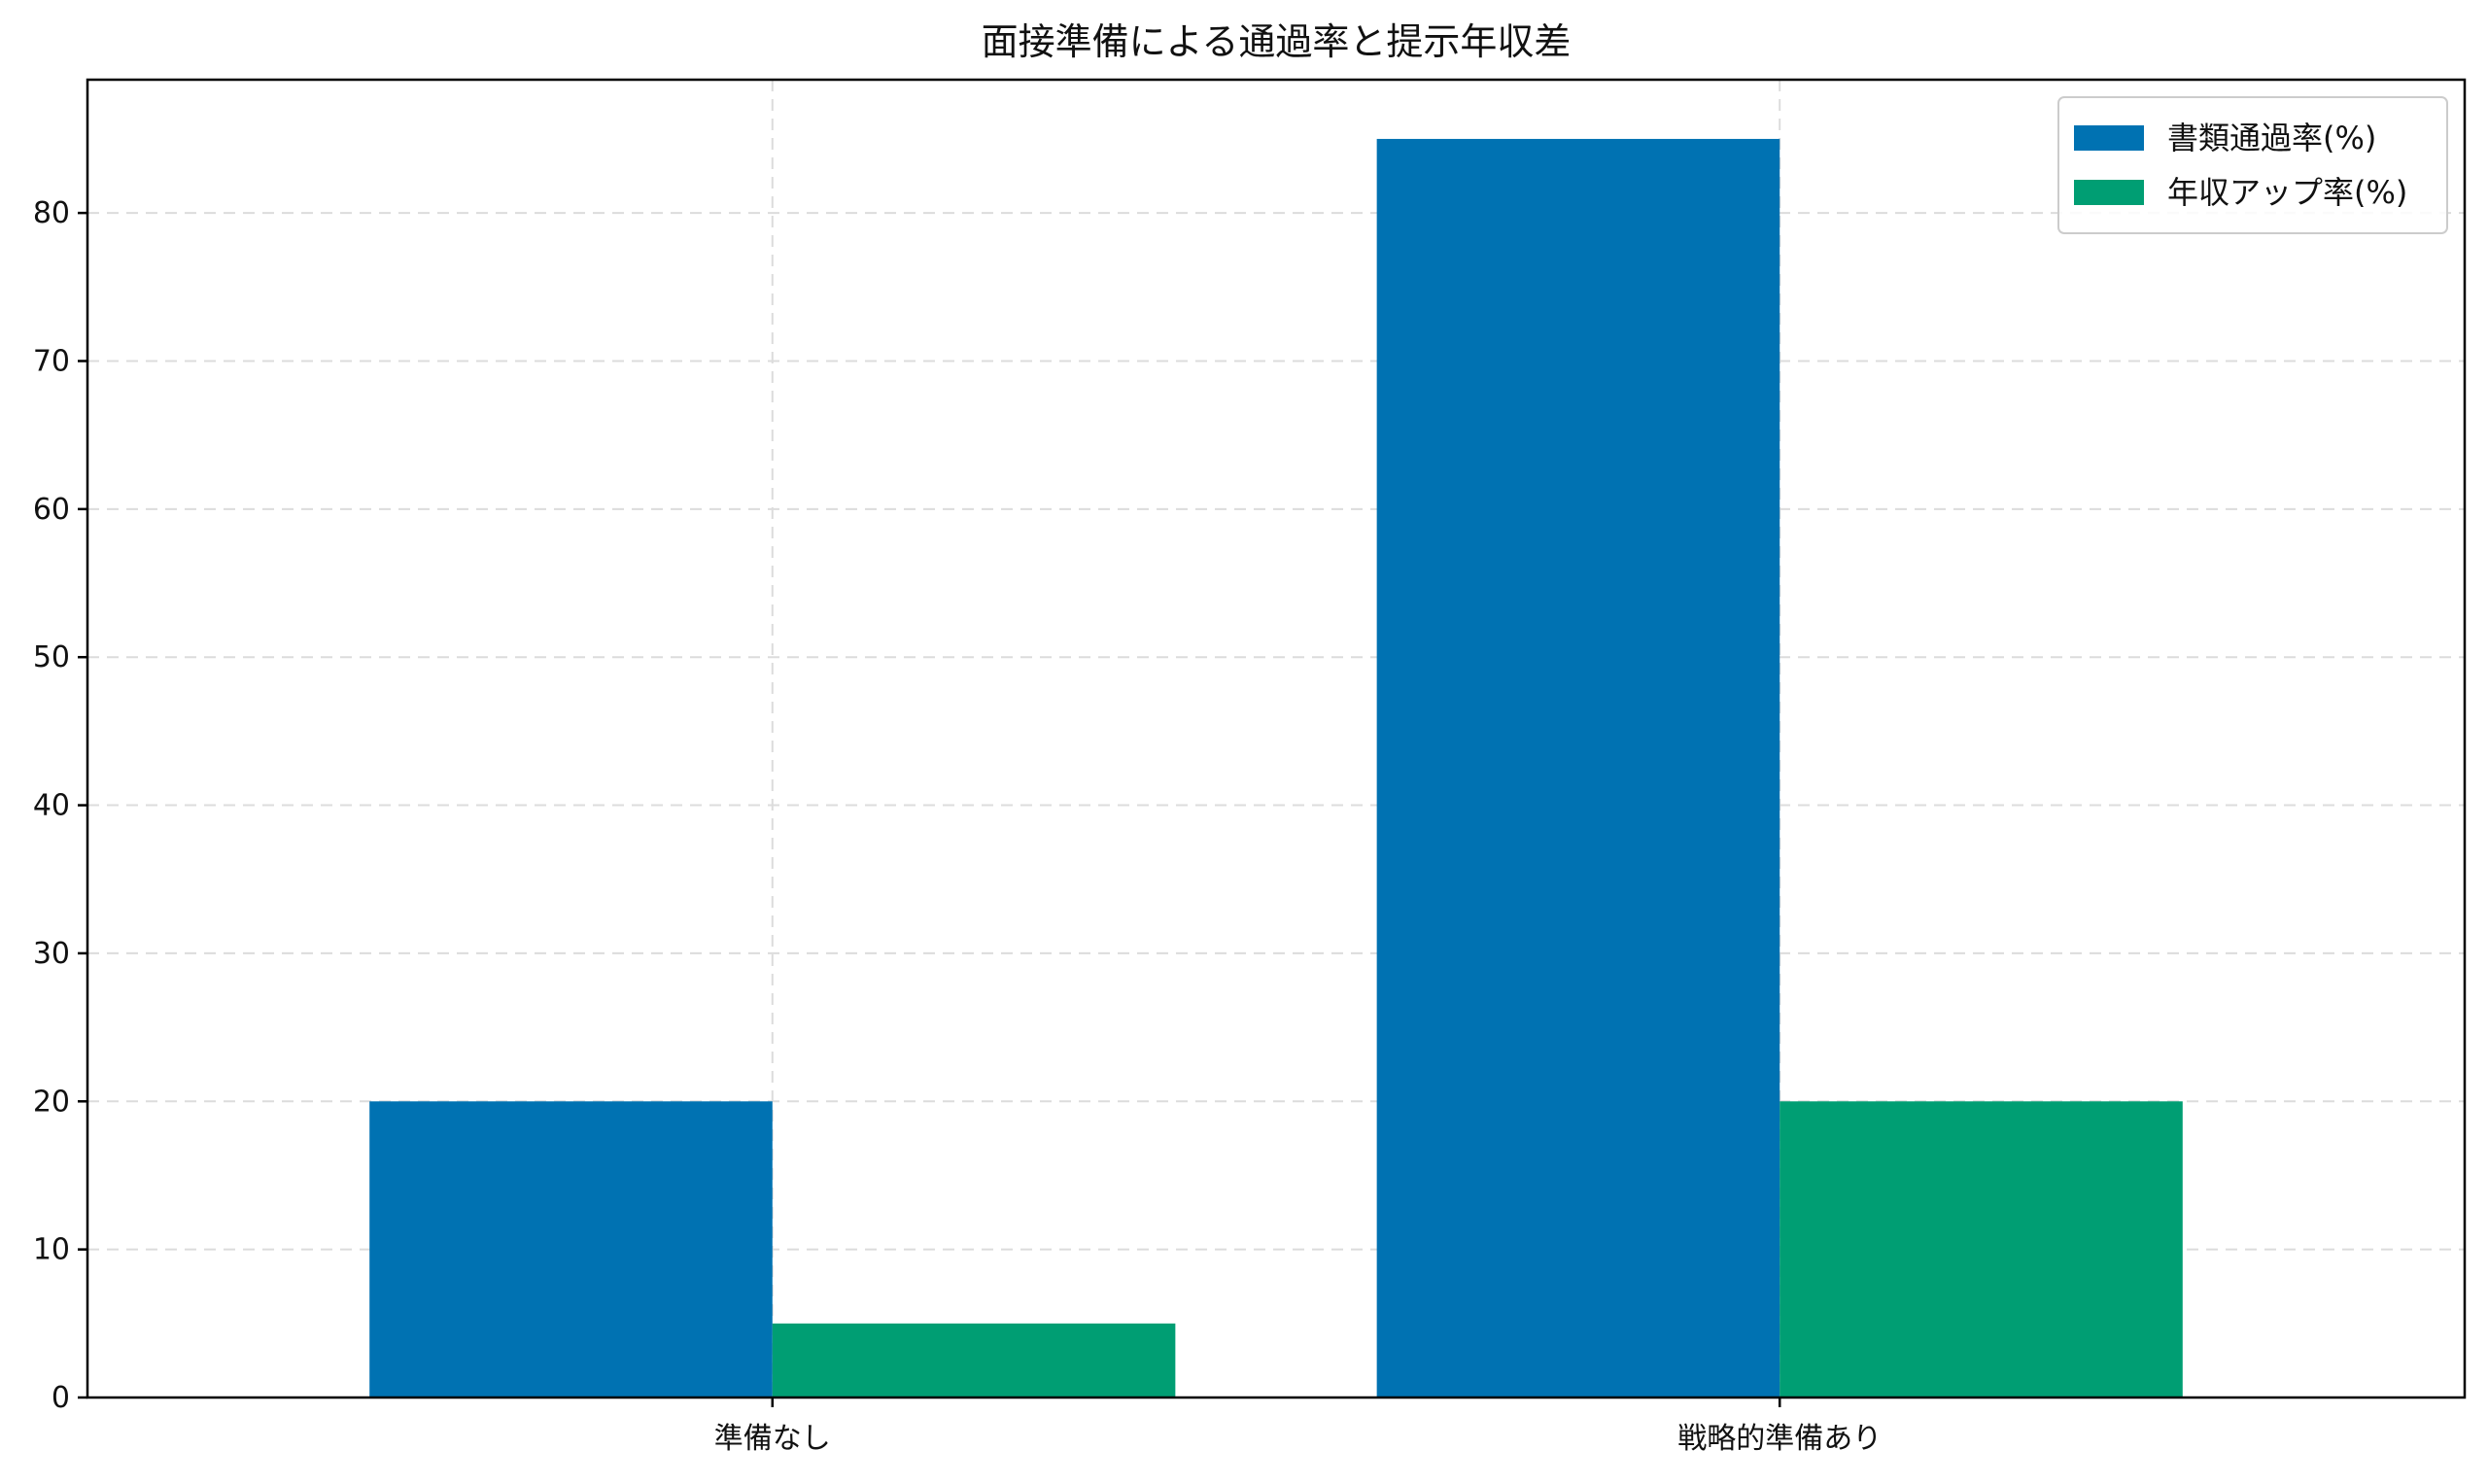  What do you see at coordinates (2271, 138) in the screenshot?
I see `legend-label-0: 書類通過率(%)` at bounding box center [2271, 138].